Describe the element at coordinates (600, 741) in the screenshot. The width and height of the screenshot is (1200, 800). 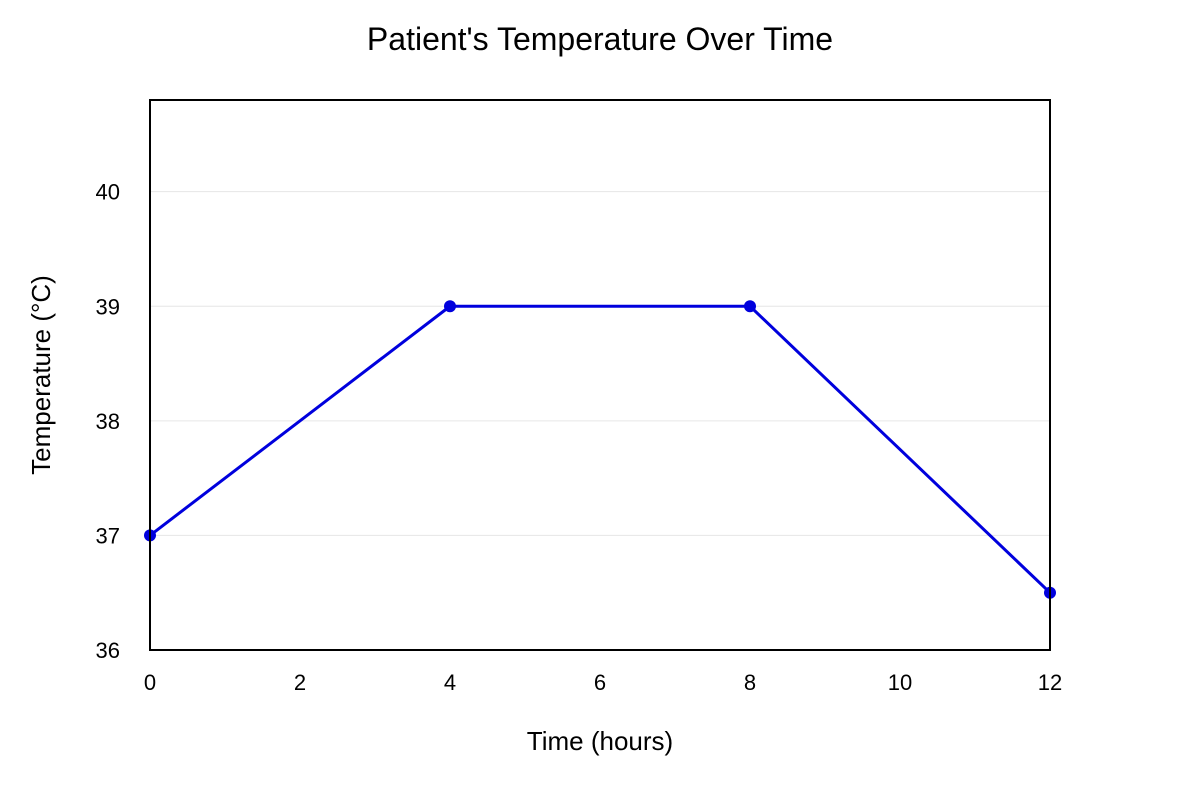
I see `x-axis-label: Time (hours)` at that location.